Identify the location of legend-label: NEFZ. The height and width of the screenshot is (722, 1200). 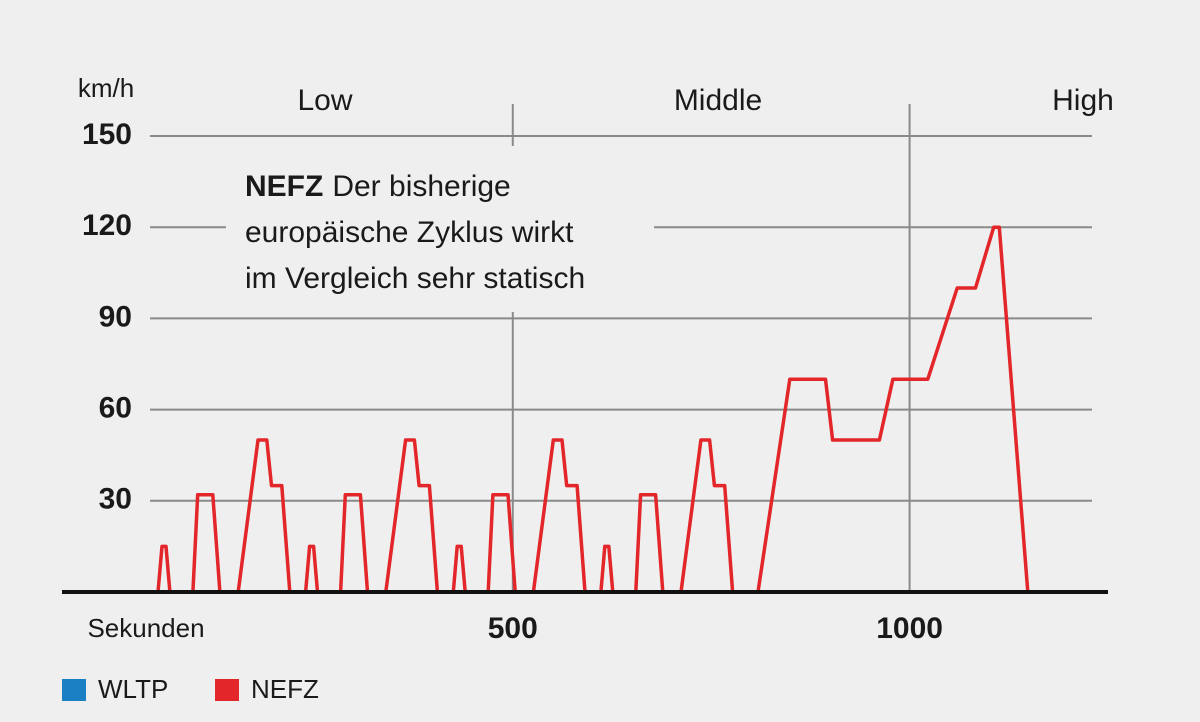
(285, 689).